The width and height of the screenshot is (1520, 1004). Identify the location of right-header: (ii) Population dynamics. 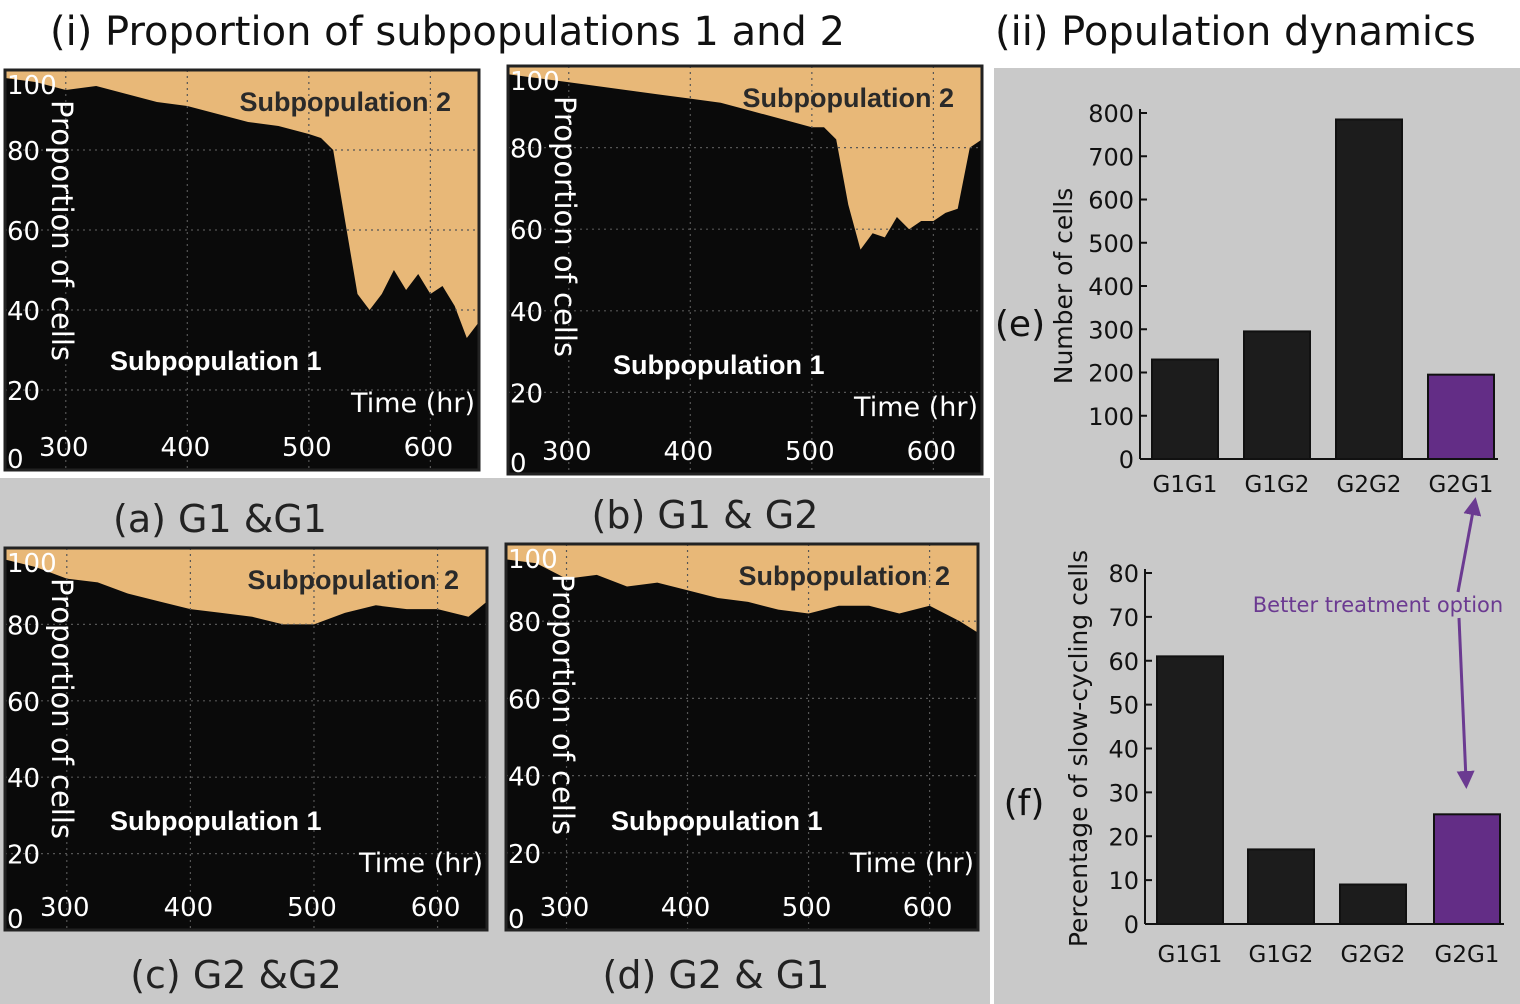
(1235, 32).